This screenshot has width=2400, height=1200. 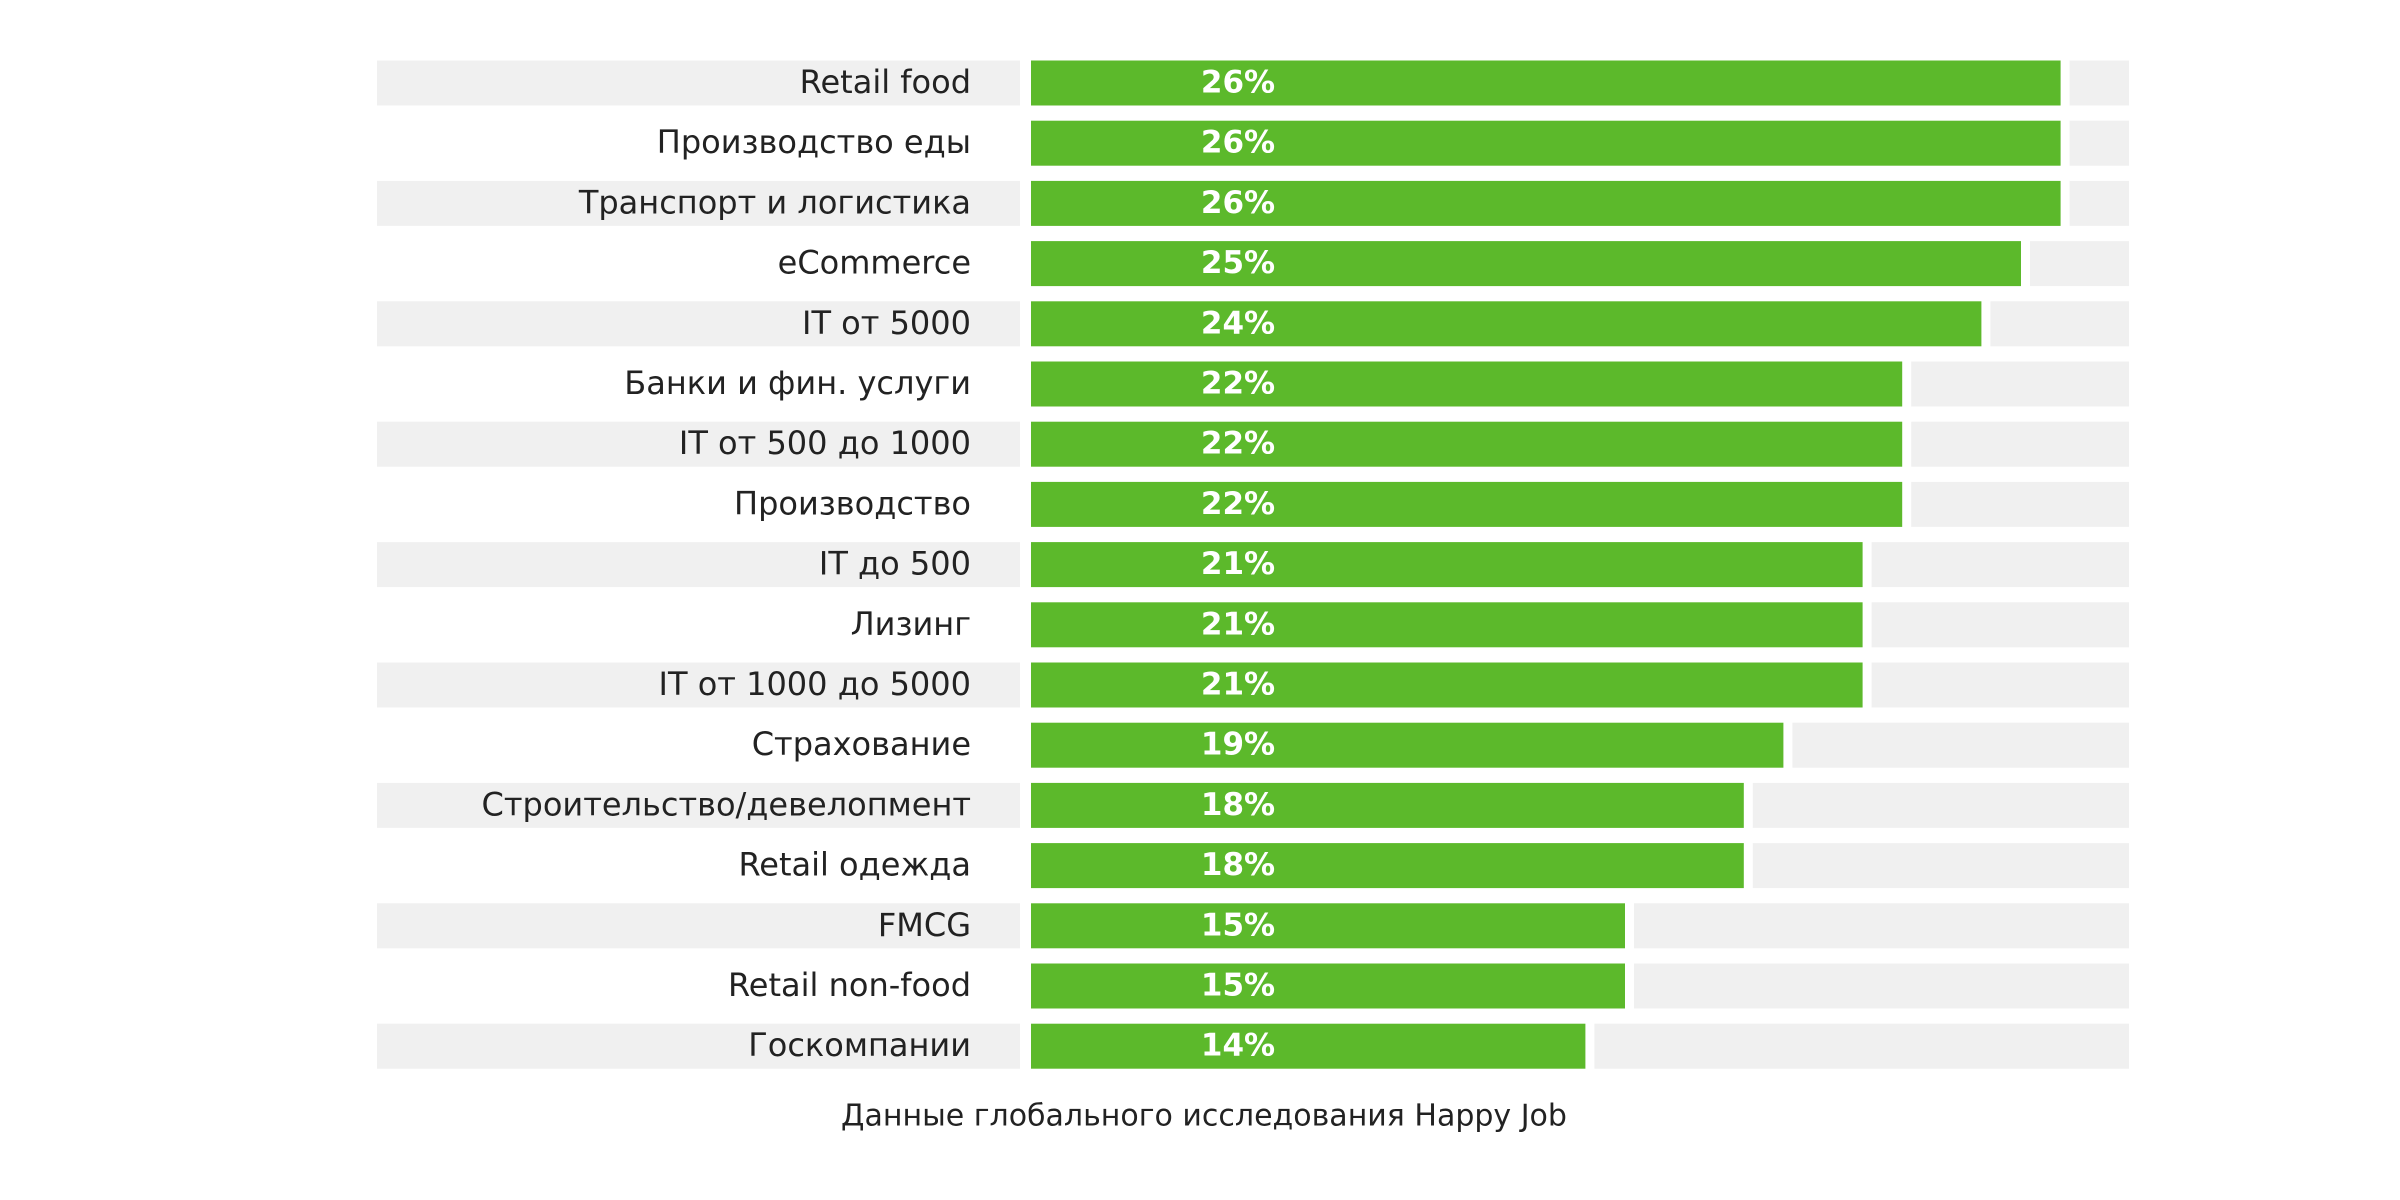 What do you see at coordinates (924, 925) in the screenshot?
I see `category-label: FMCG` at bounding box center [924, 925].